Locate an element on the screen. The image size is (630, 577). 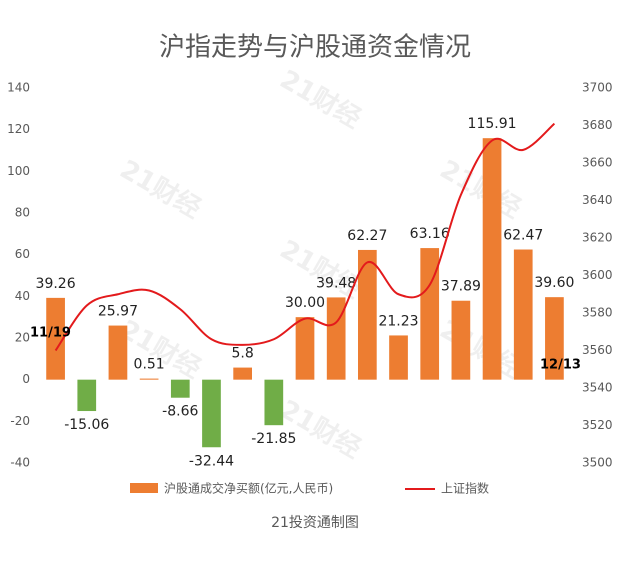
value-label: 39.26 is located at coordinates (56, 284).